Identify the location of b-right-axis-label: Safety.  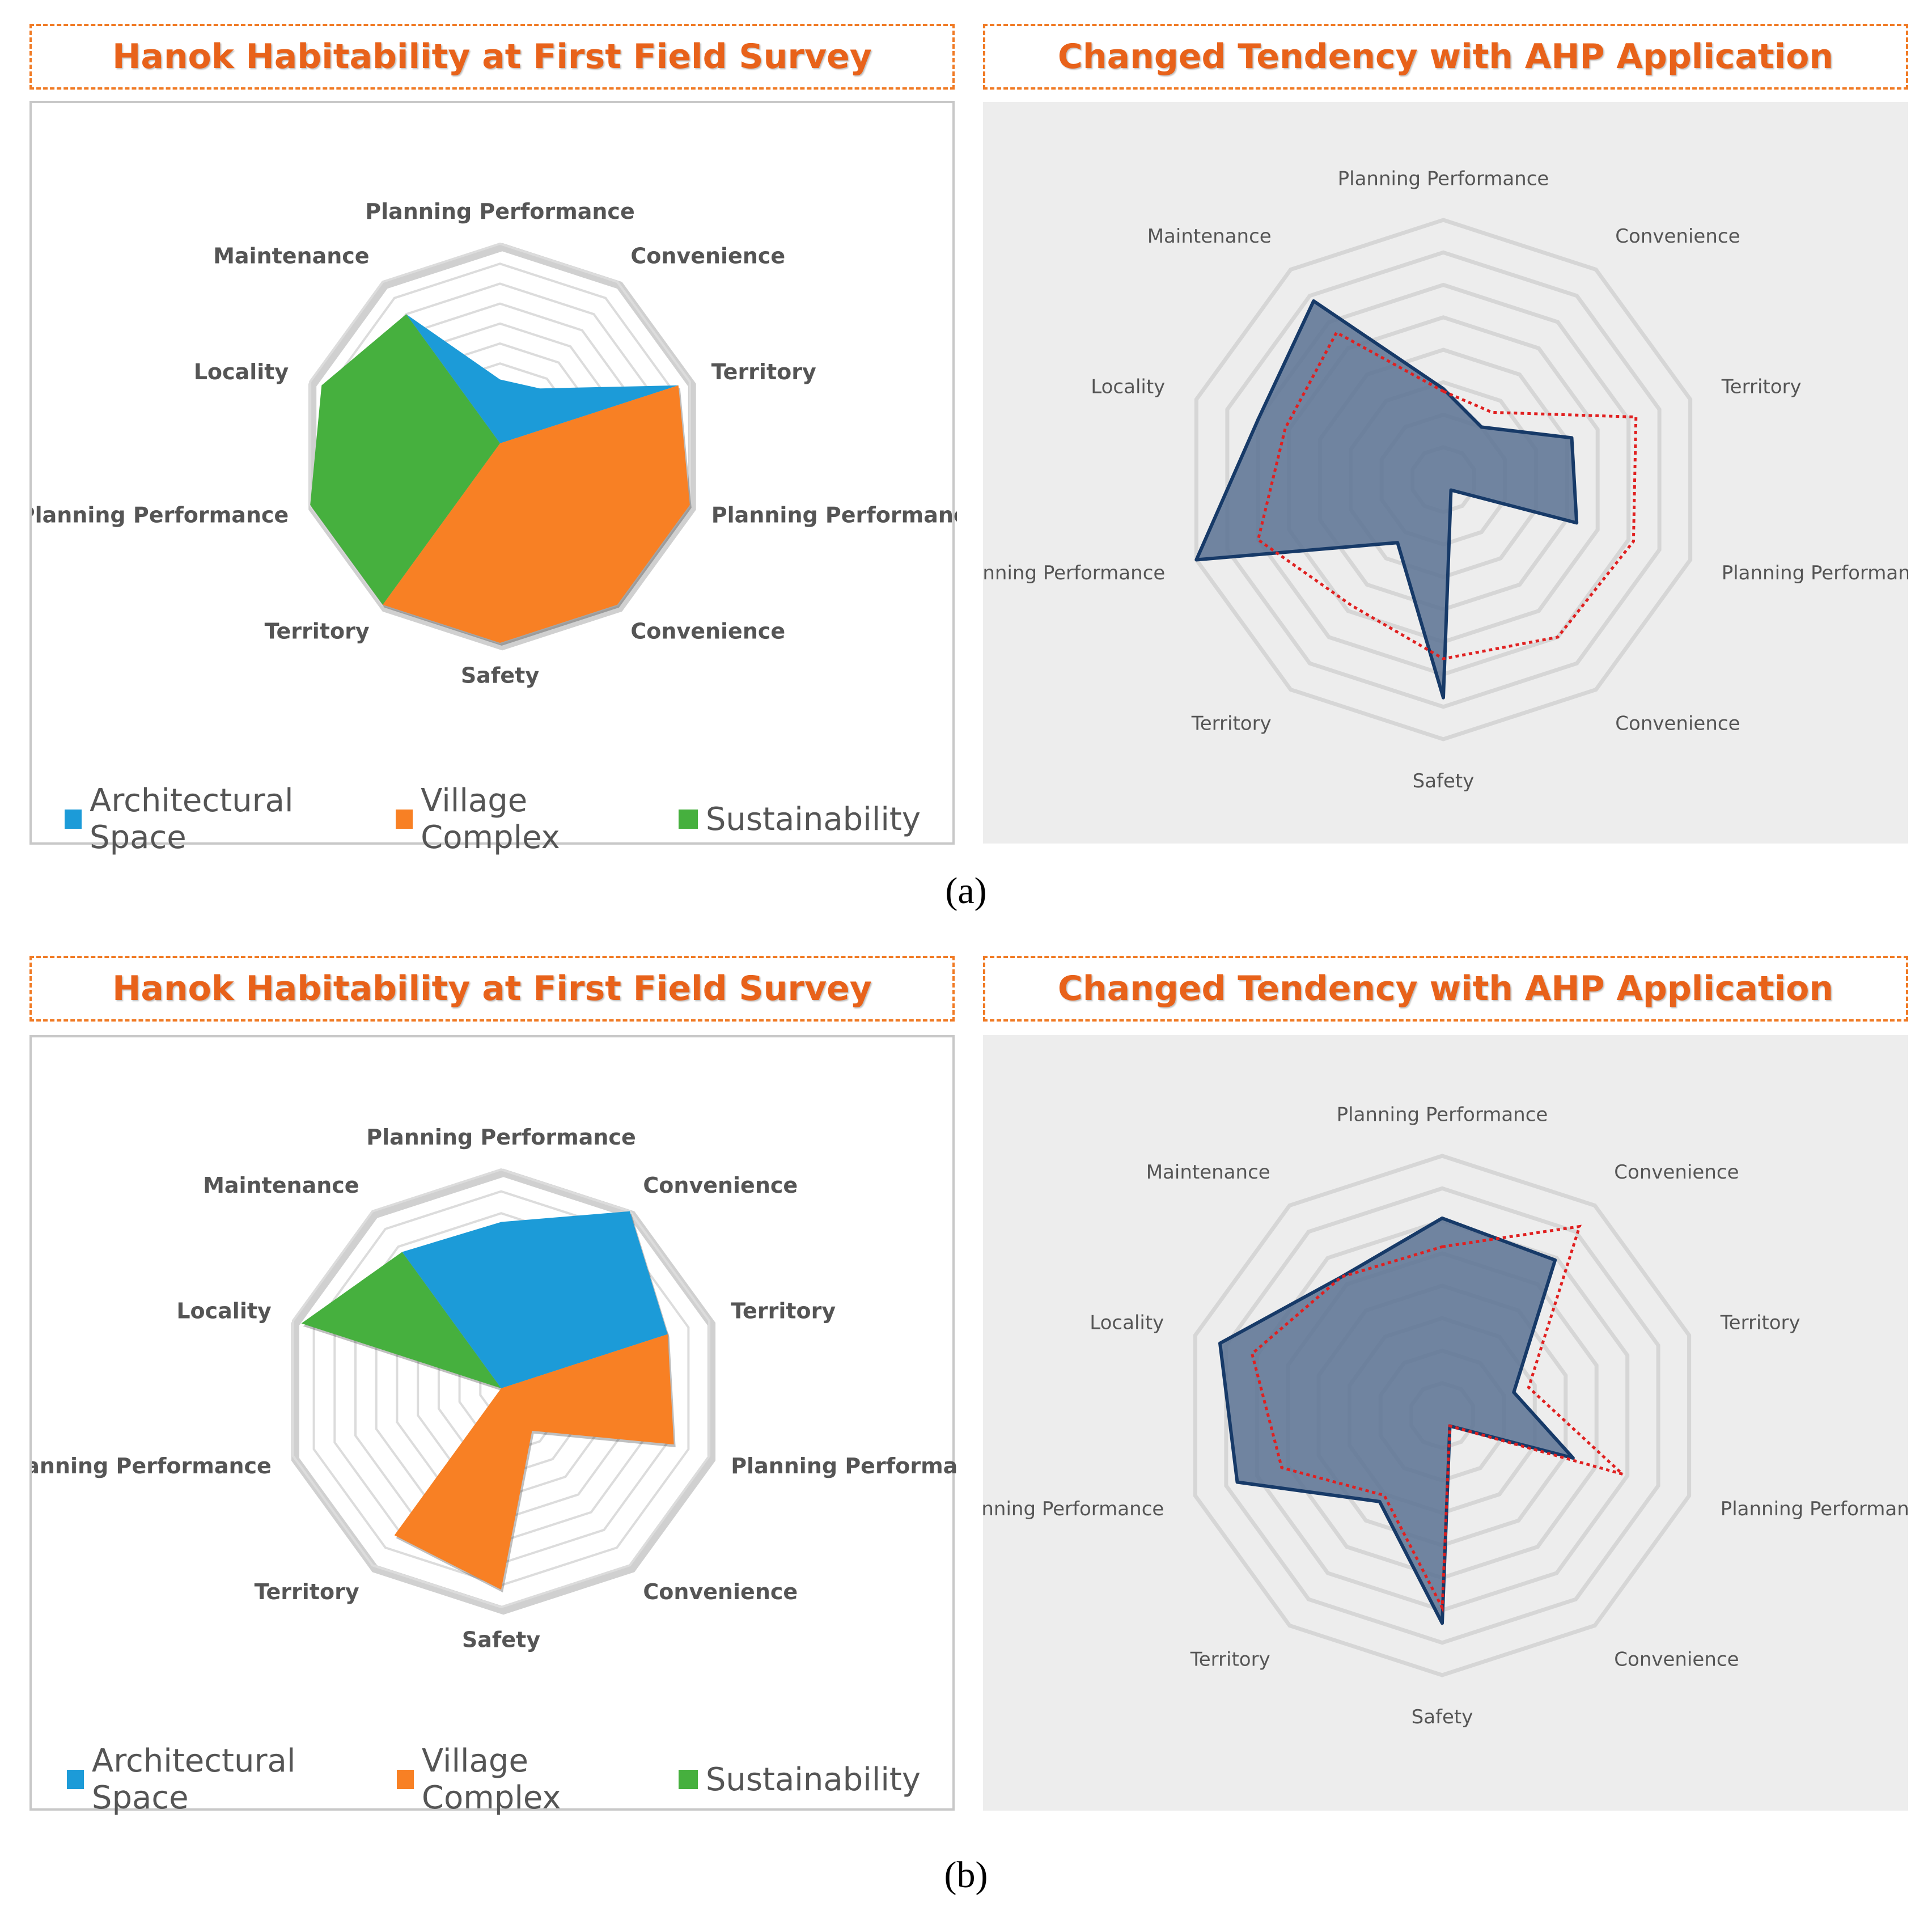
(1443, 1717).